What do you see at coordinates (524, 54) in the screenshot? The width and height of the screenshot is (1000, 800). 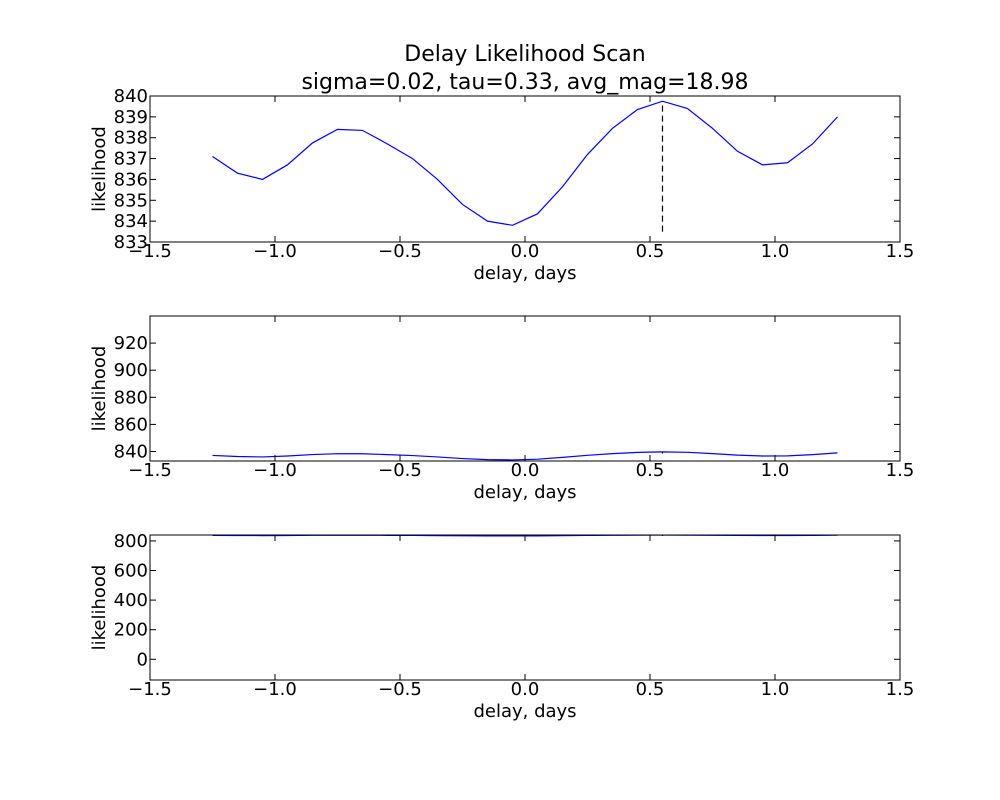 I see `chart-title: Delay Likelihood Scan` at bounding box center [524, 54].